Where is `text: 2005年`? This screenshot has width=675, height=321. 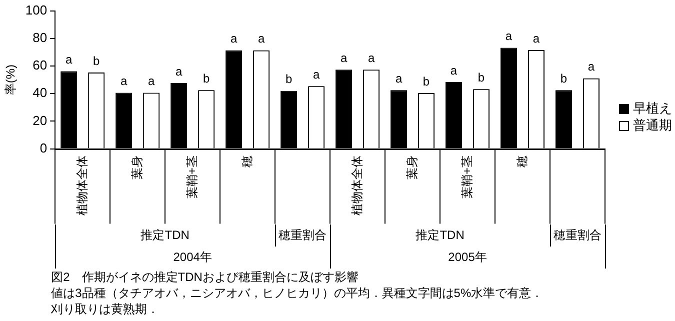
text: 2005年 is located at coordinates (467, 257).